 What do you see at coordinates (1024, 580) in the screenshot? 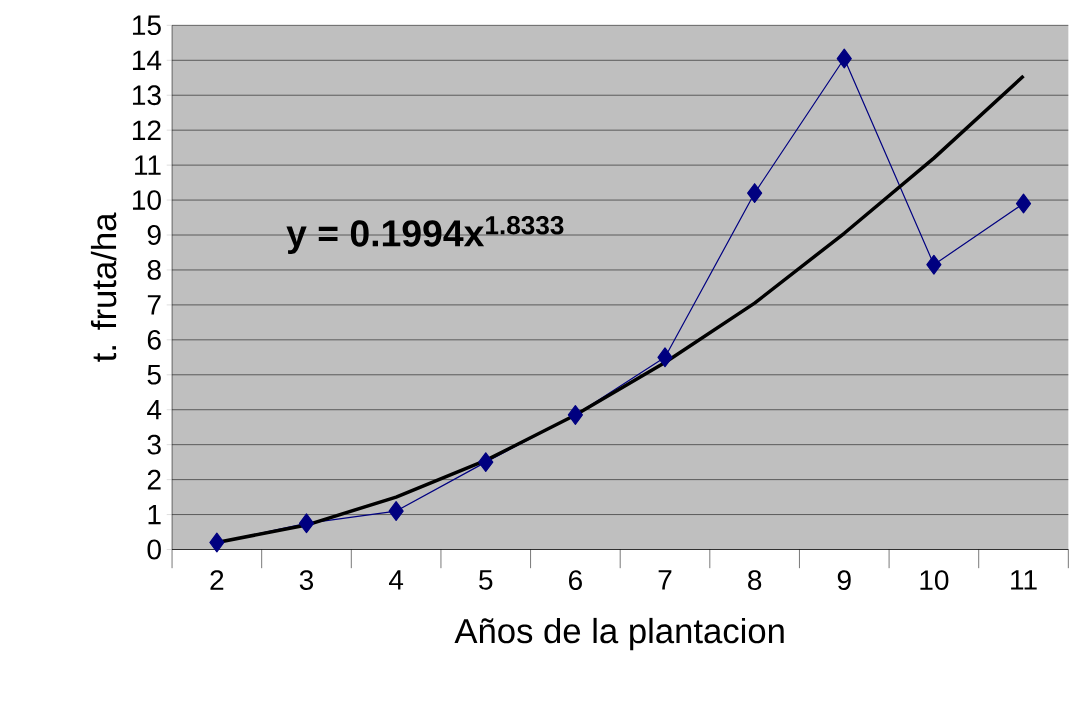
I see `x-tick-label: 11` at bounding box center [1024, 580].